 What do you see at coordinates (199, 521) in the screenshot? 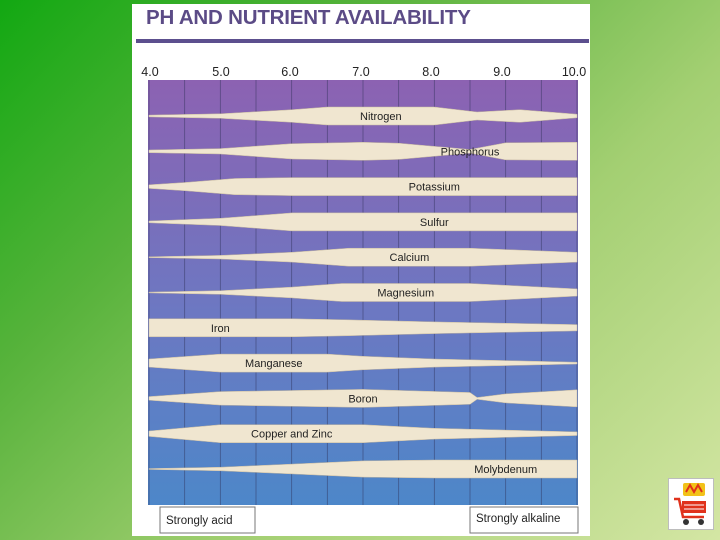
I see `strongly-acid-label: Strongly acid` at bounding box center [199, 521].